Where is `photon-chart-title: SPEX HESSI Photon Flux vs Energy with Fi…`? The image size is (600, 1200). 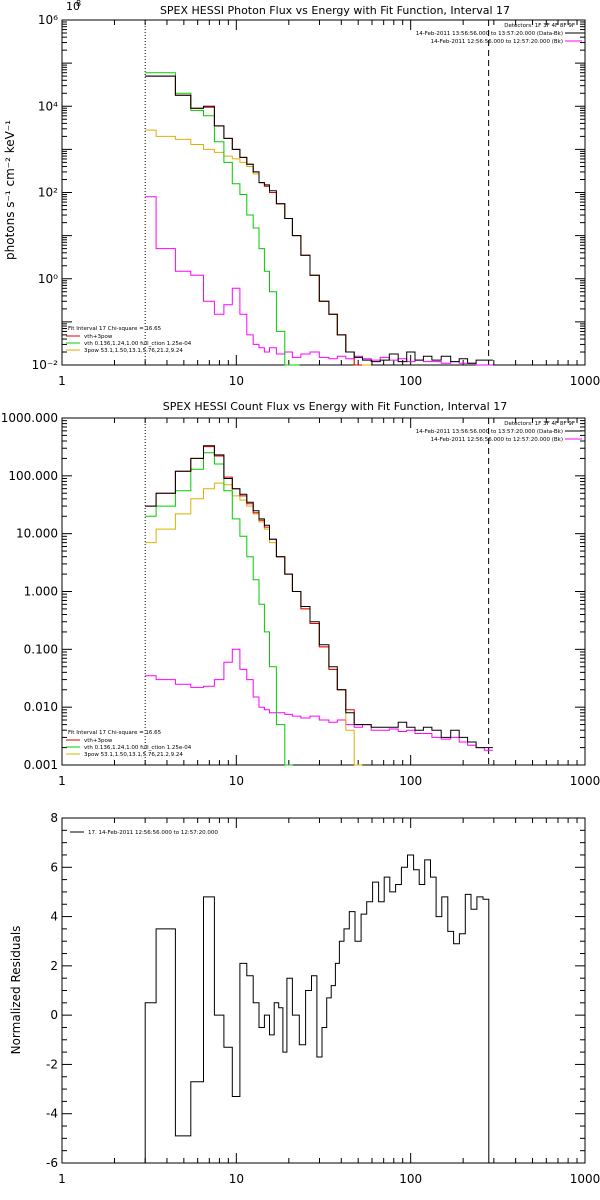
photon-chart-title: SPEX HESSI Photon Flux vs Energy with Fi… is located at coordinates (335, 10).